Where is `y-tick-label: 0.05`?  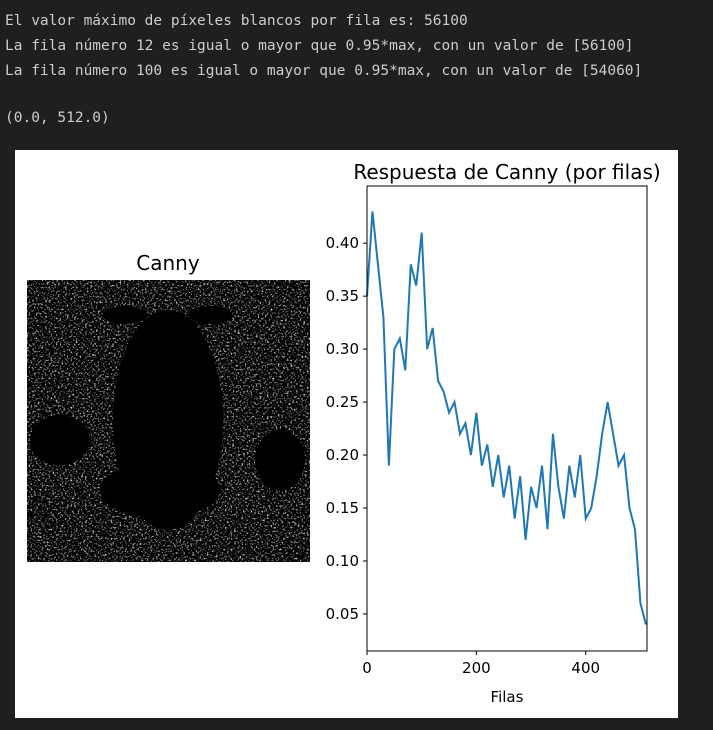 y-tick-label: 0.05 is located at coordinates (342, 614).